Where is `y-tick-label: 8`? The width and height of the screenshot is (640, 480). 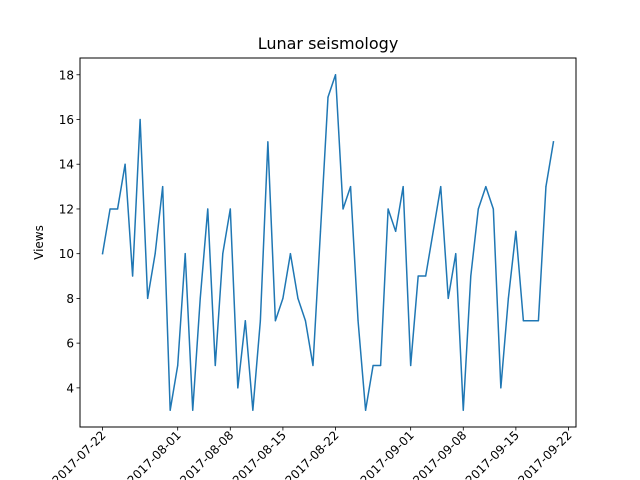
y-tick-label: 8 is located at coordinates (70, 299).